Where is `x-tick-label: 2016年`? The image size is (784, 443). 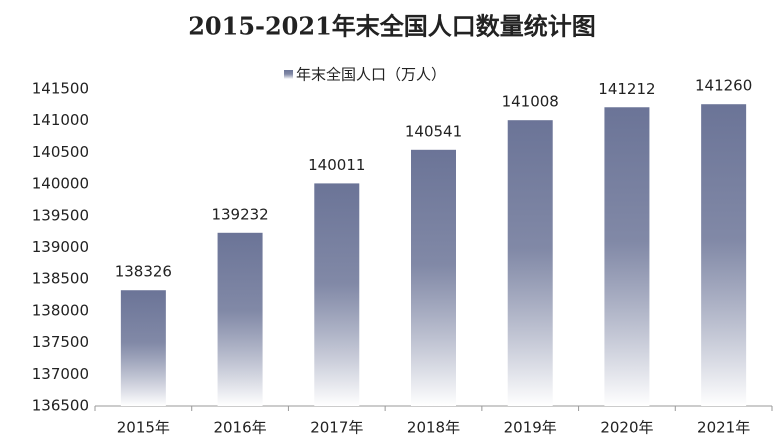
x-tick-label: 2016年 is located at coordinates (239, 428).